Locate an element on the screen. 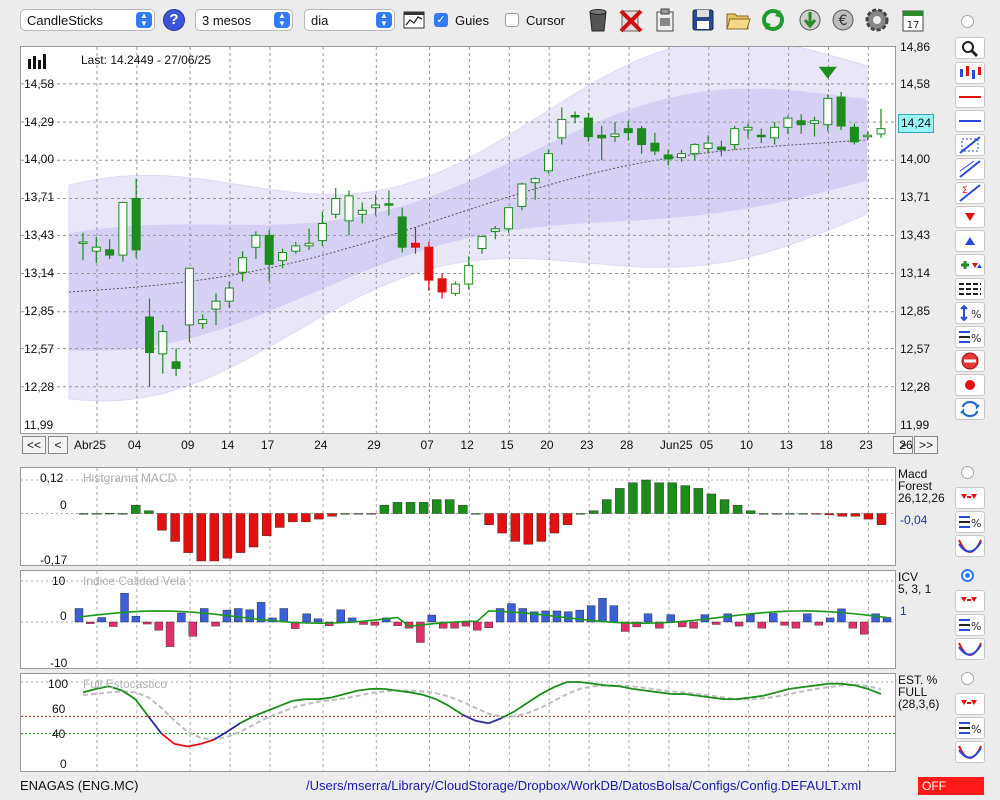  period-select: 3 mesos ▲ ▼ is located at coordinates (244, 20).